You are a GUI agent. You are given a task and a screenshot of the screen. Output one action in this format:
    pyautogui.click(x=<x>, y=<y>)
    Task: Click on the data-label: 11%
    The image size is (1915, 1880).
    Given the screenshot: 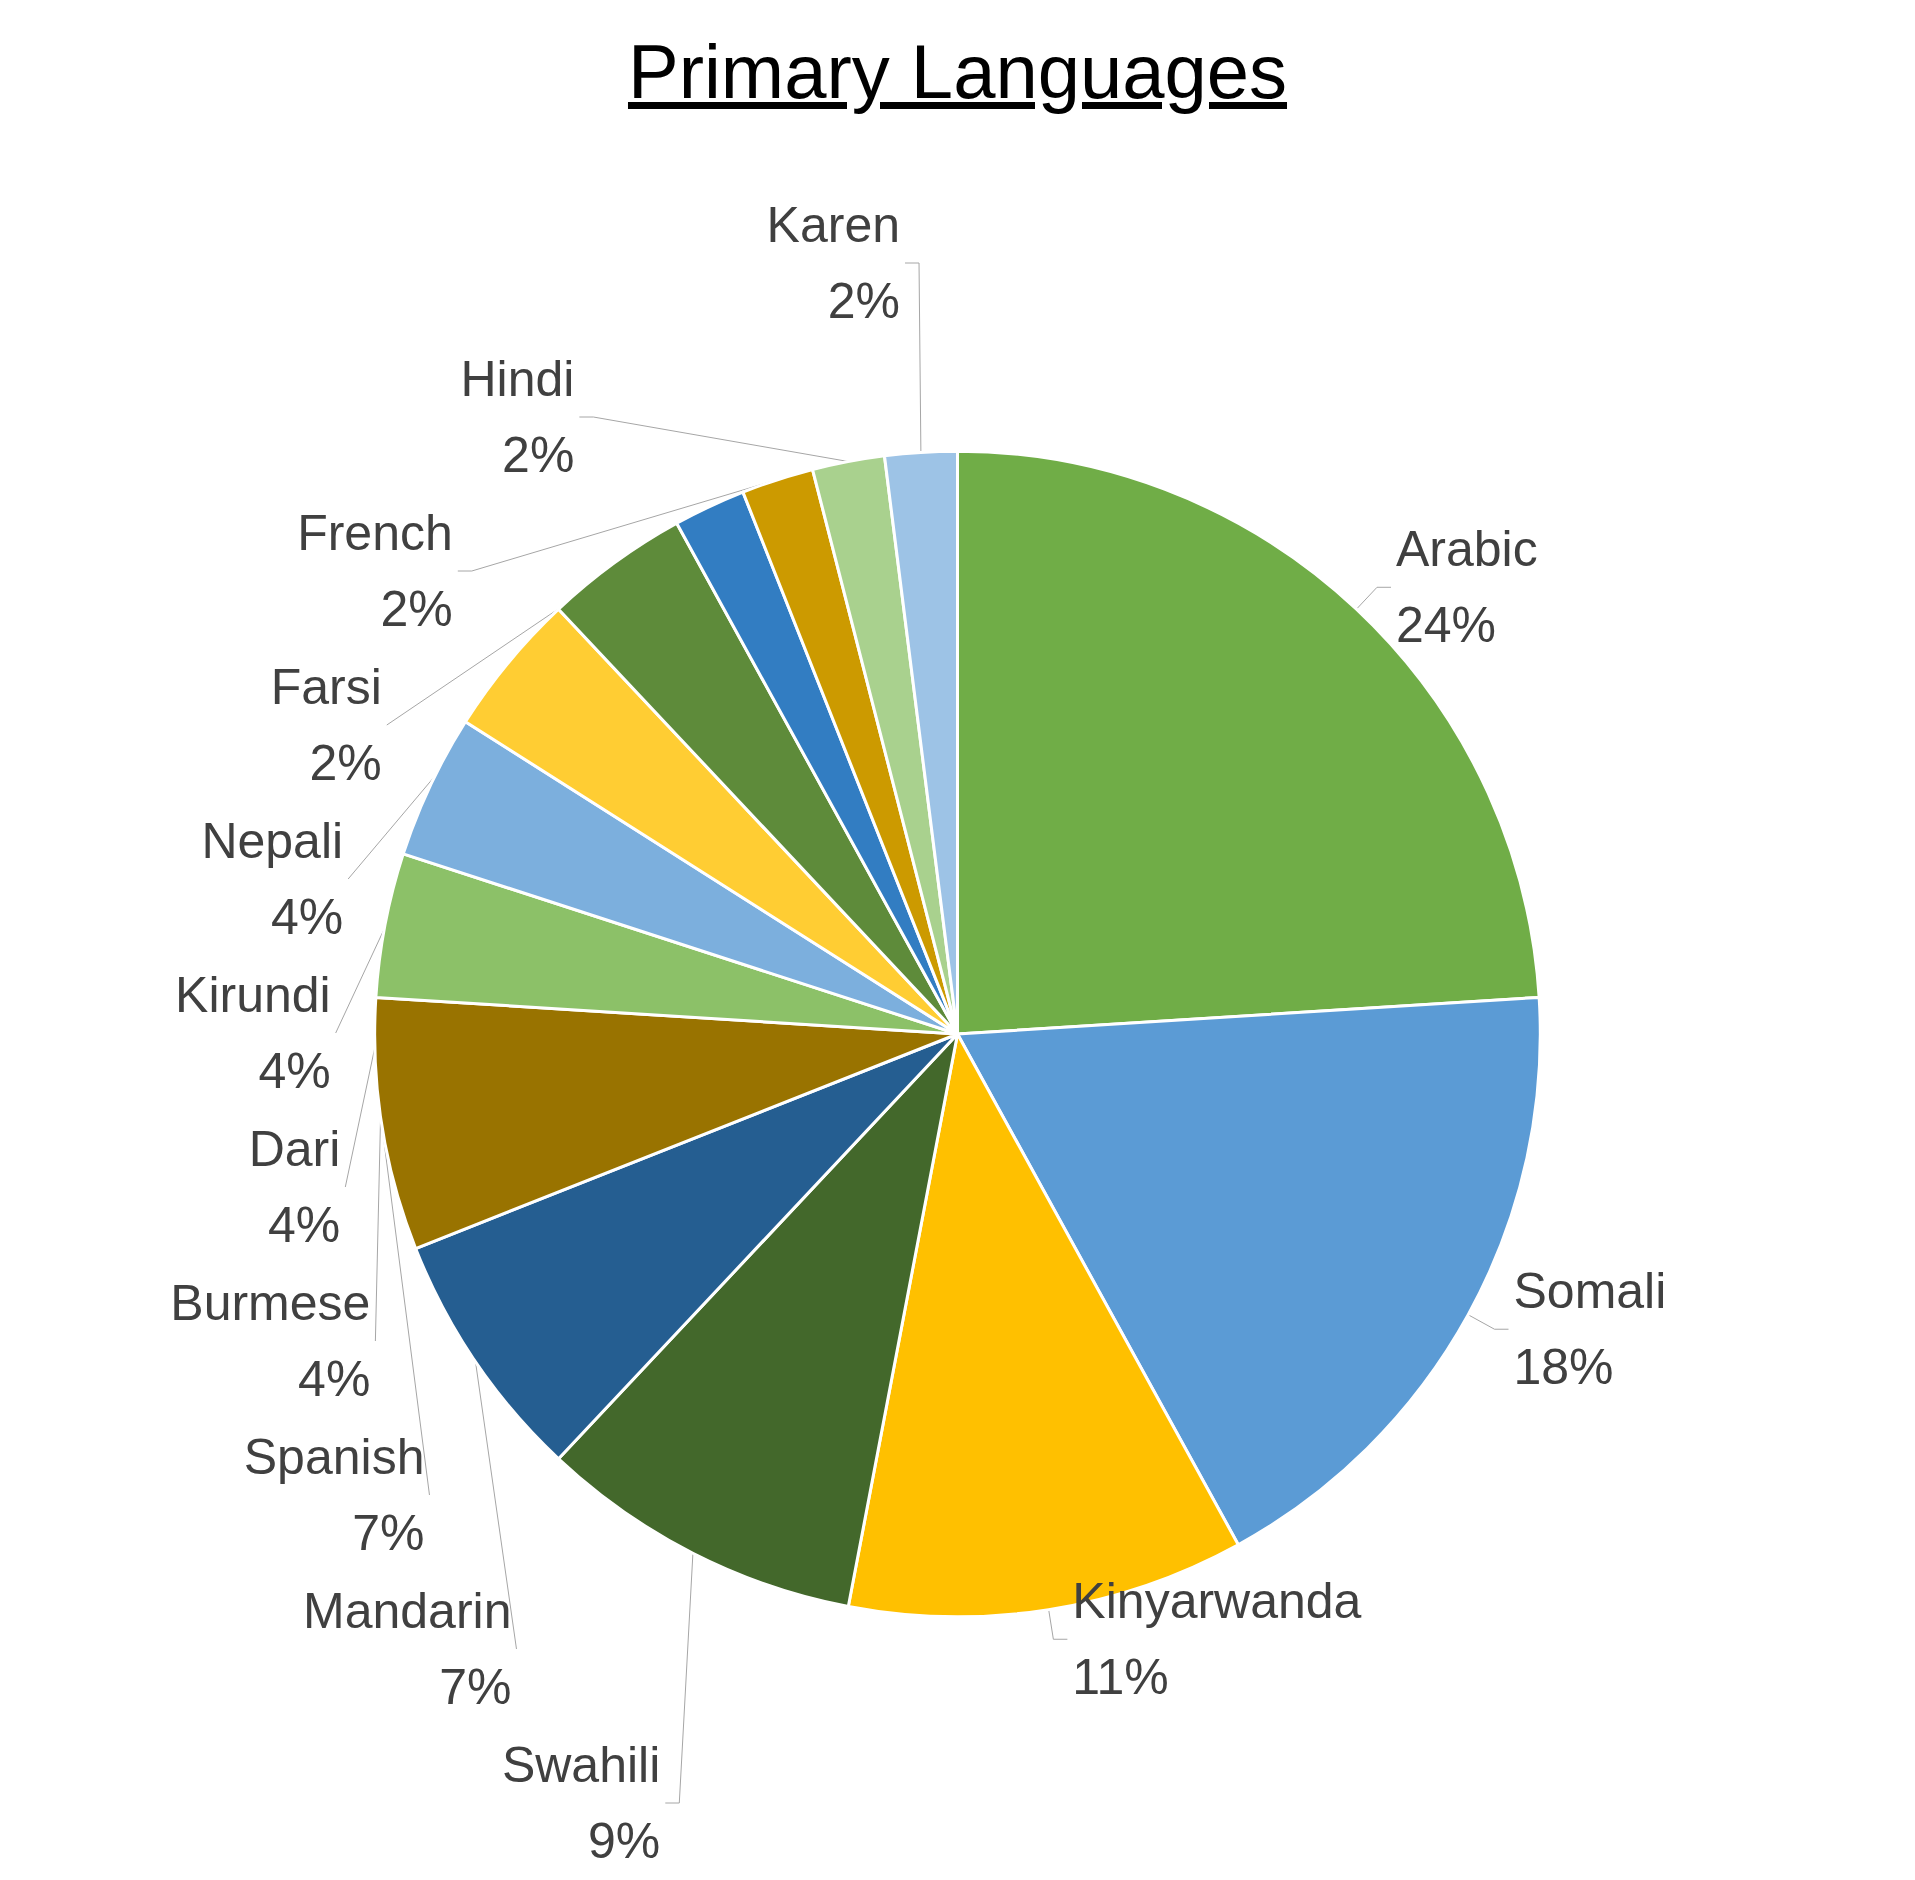 What is the action you would take?
    pyautogui.click(x=1120, y=1677)
    